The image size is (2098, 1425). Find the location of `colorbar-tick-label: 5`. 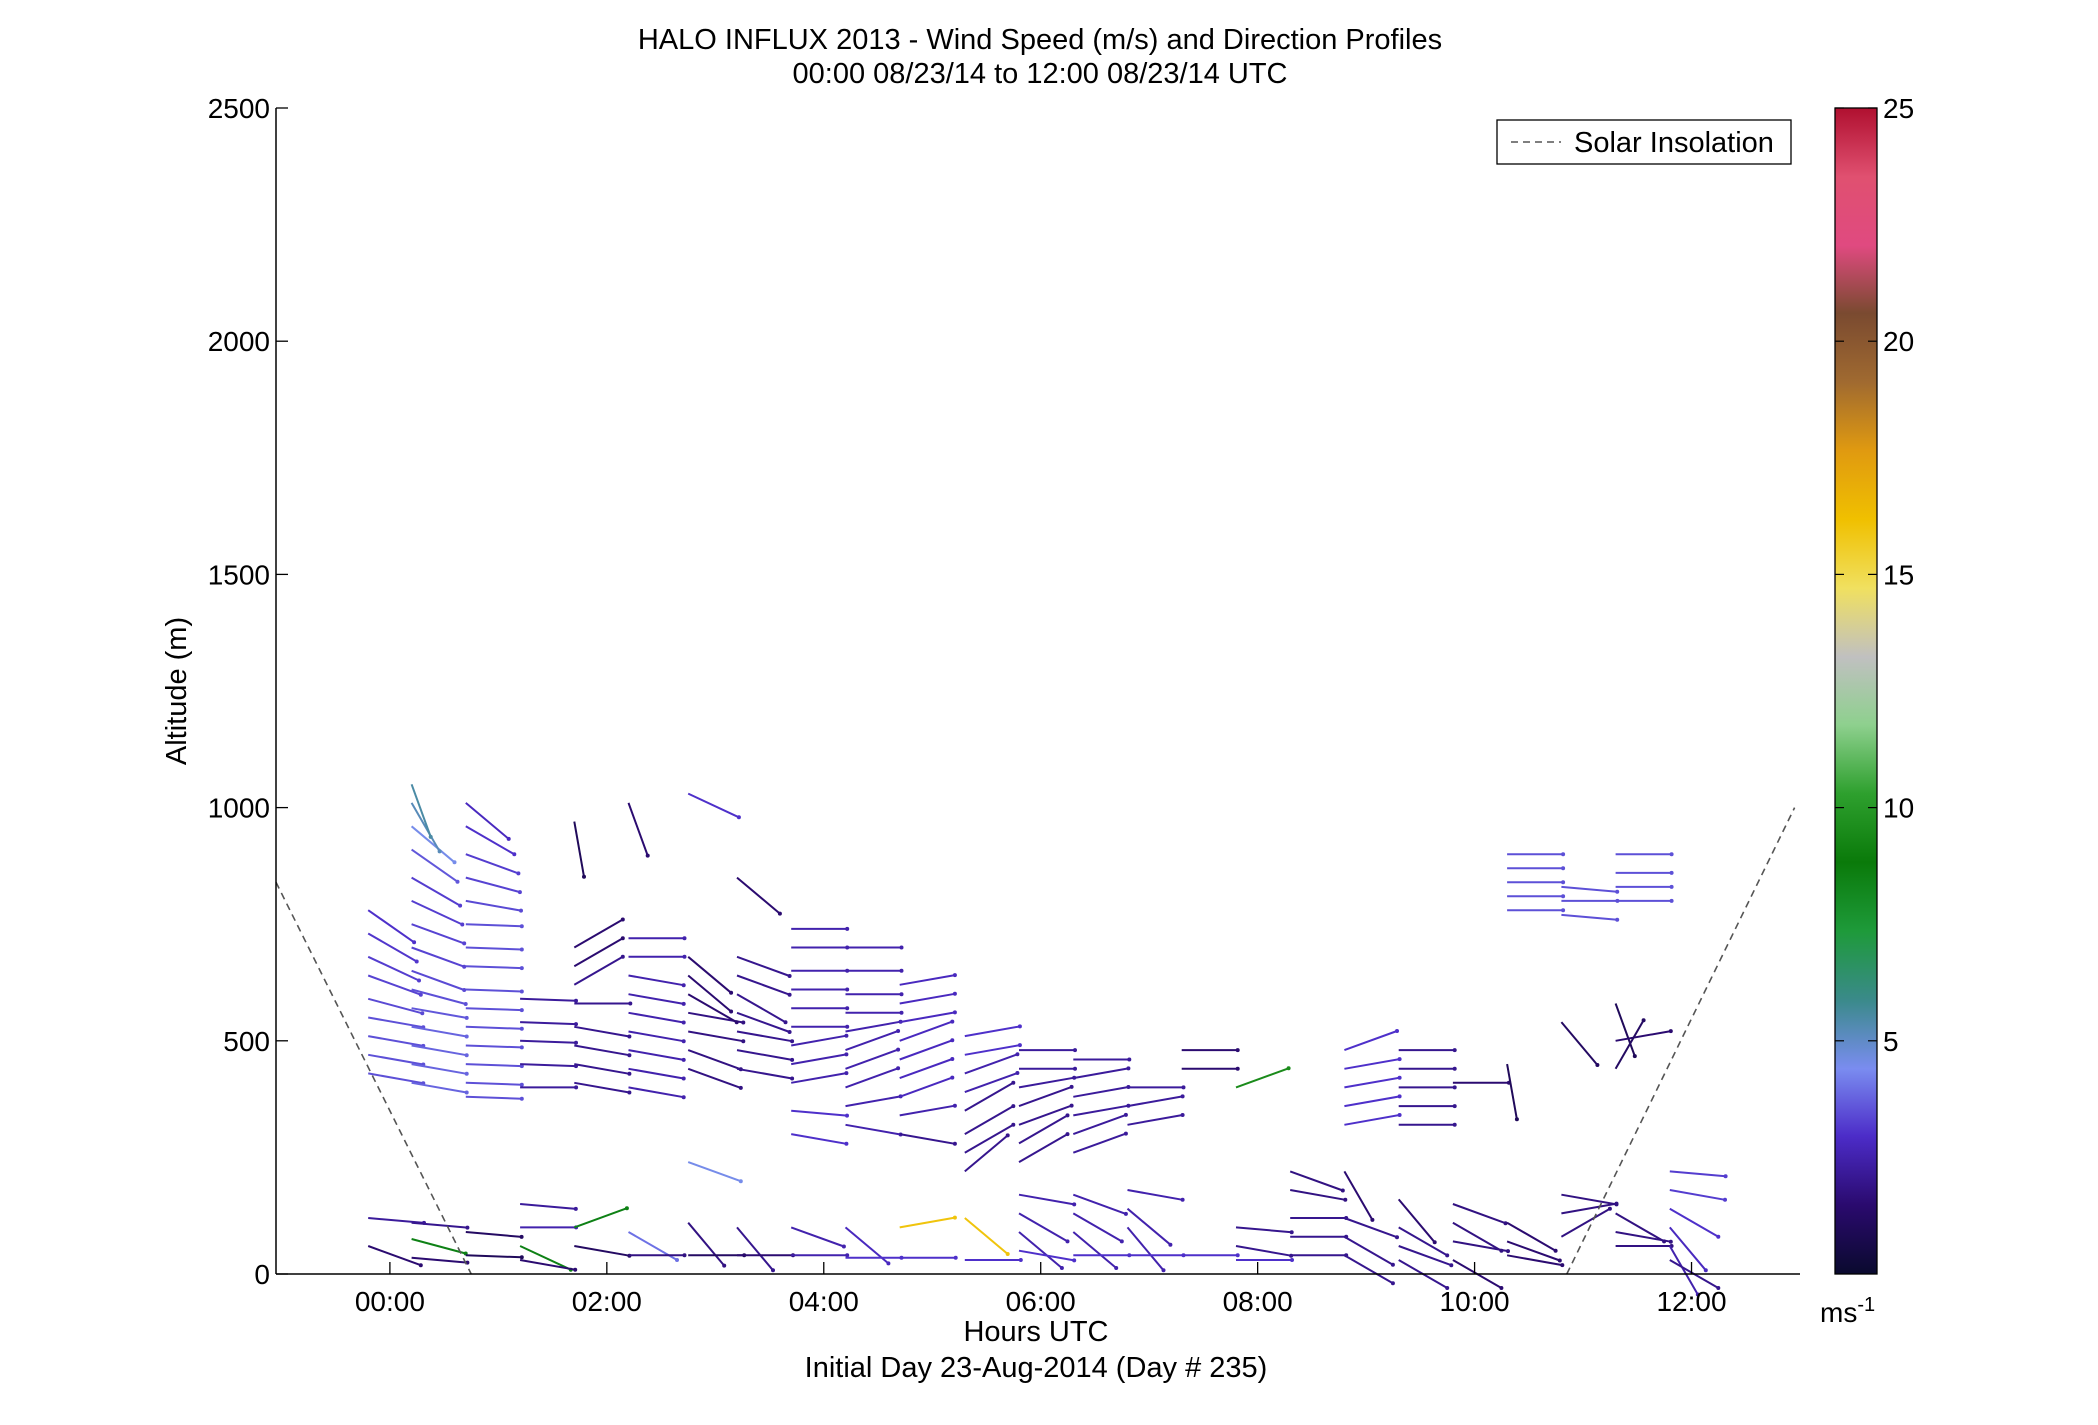

colorbar-tick-label: 5 is located at coordinates (1891, 1041).